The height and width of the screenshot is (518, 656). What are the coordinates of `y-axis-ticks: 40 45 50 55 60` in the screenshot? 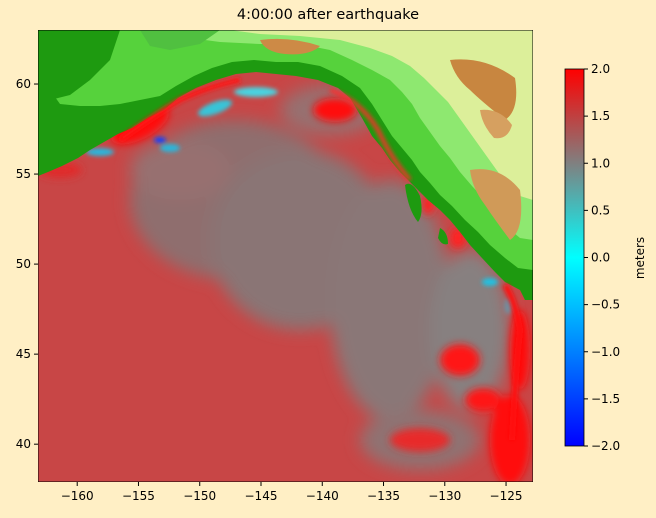 It's located at (27, 264).